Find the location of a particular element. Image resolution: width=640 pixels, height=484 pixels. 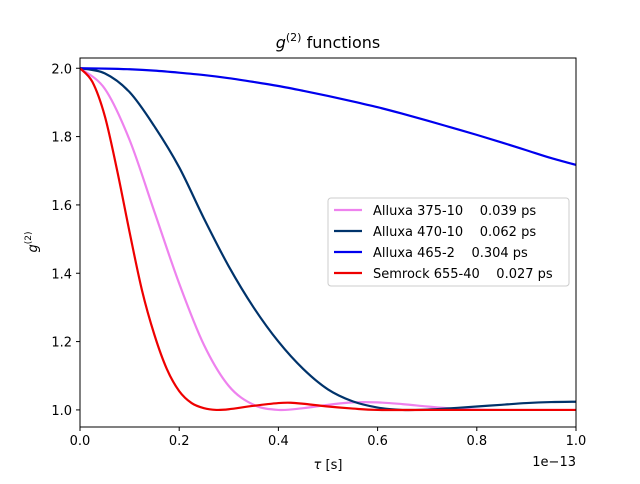

x-tick-label: 0.2 is located at coordinates (179, 441).